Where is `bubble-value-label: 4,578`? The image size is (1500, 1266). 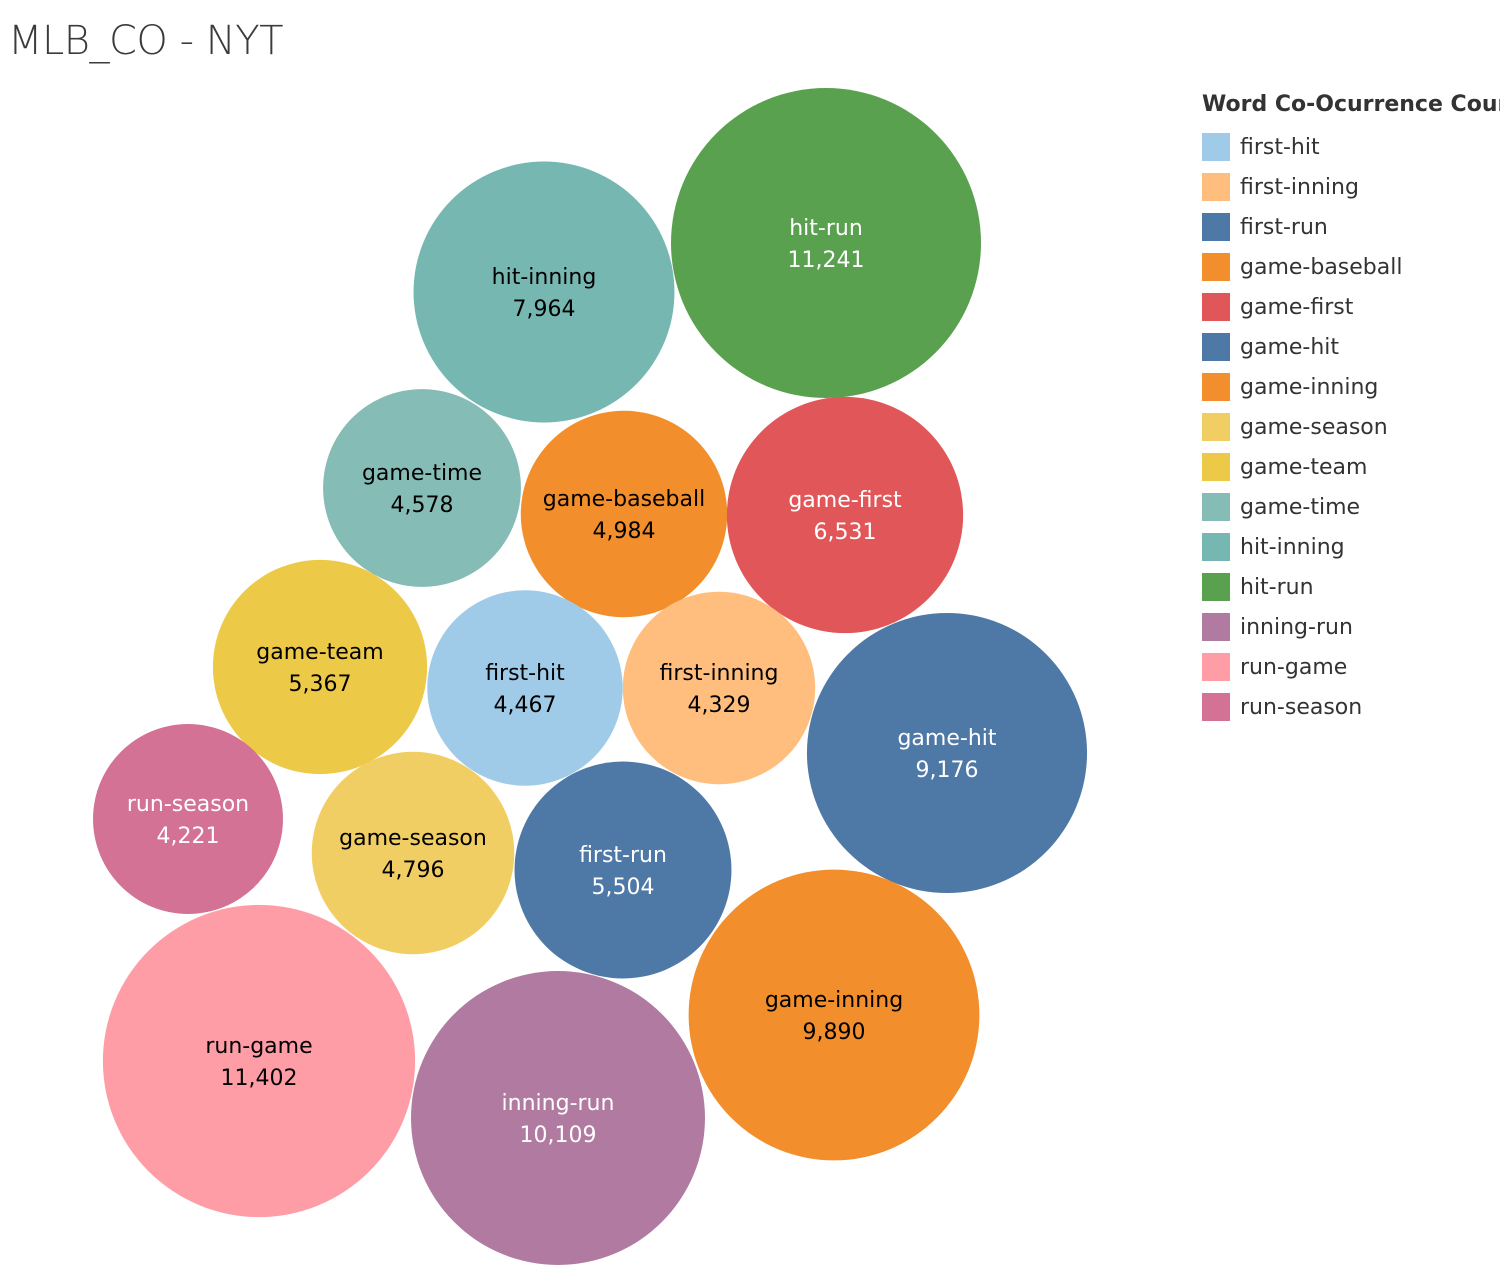 bubble-value-label: 4,578 is located at coordinates (422, 505).